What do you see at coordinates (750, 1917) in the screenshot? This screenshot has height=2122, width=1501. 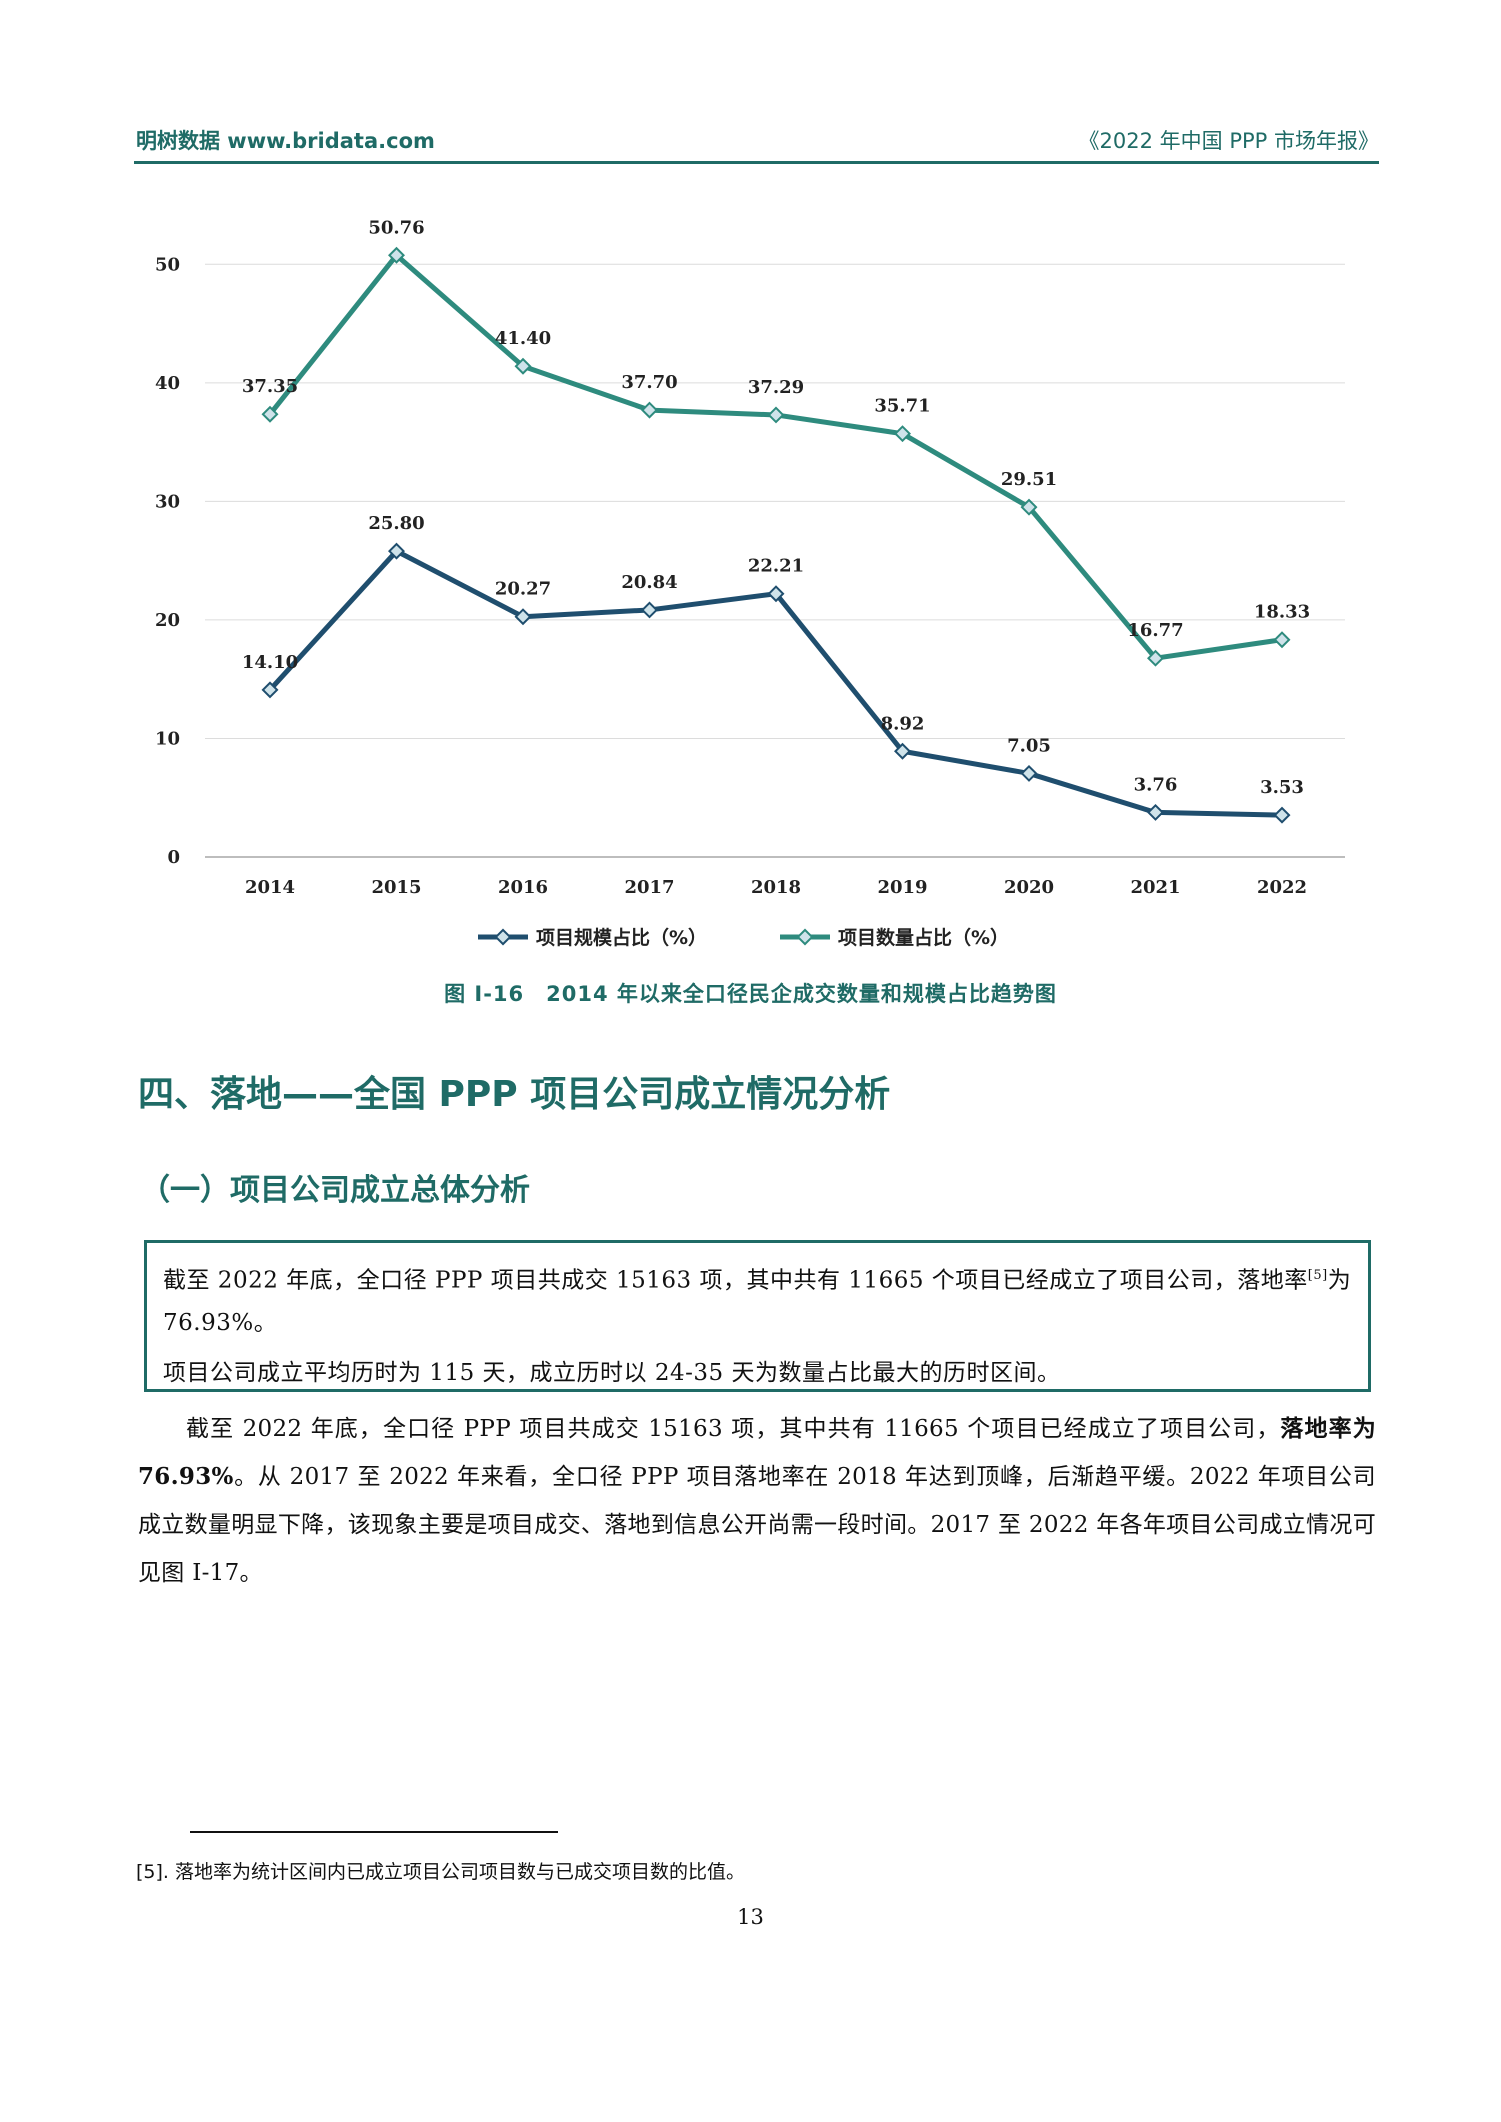 I see `page-number: 13` at bounding box center [750, 1917].